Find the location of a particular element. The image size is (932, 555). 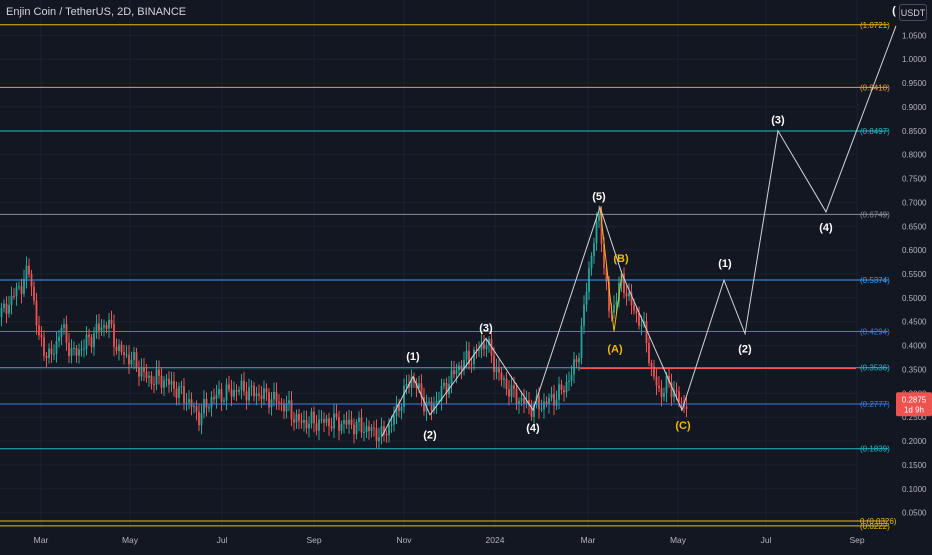

currency-button: USDT is located at coordinates (913, 12).